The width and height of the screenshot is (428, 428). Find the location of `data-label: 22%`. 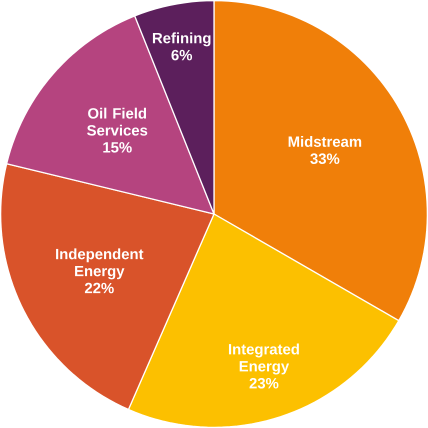

data-label: 22% is located at coordinates (99, 288).